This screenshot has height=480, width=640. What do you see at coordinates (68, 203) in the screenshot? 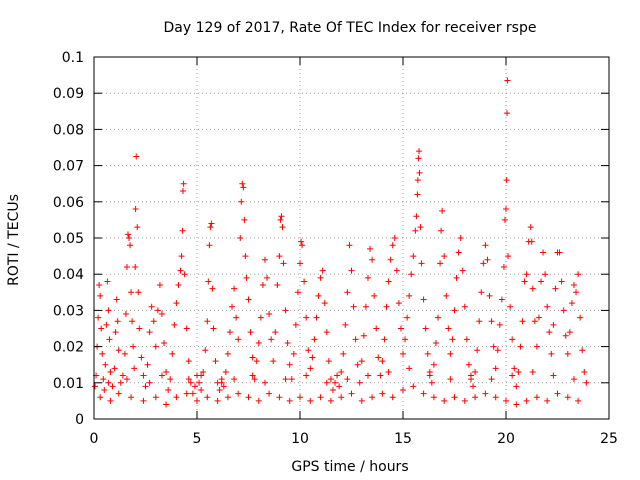
I see `y-tick-label: 0.06` at bounding box center [68, 203].